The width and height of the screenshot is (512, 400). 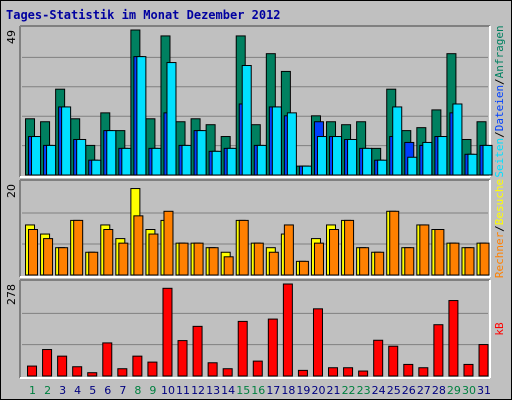 I want to click on x-tick-day-14: 14, so click(x=228, y=390).